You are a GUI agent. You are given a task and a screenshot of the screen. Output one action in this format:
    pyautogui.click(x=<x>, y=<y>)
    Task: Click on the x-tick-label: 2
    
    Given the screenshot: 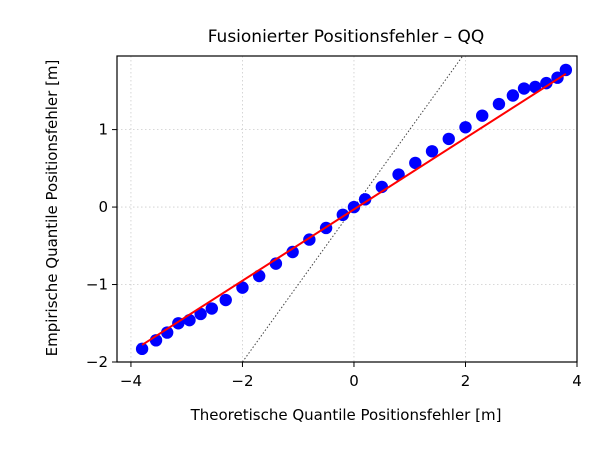 What is the action you would take?
    pyautogui.click(x=466, y=381)
    